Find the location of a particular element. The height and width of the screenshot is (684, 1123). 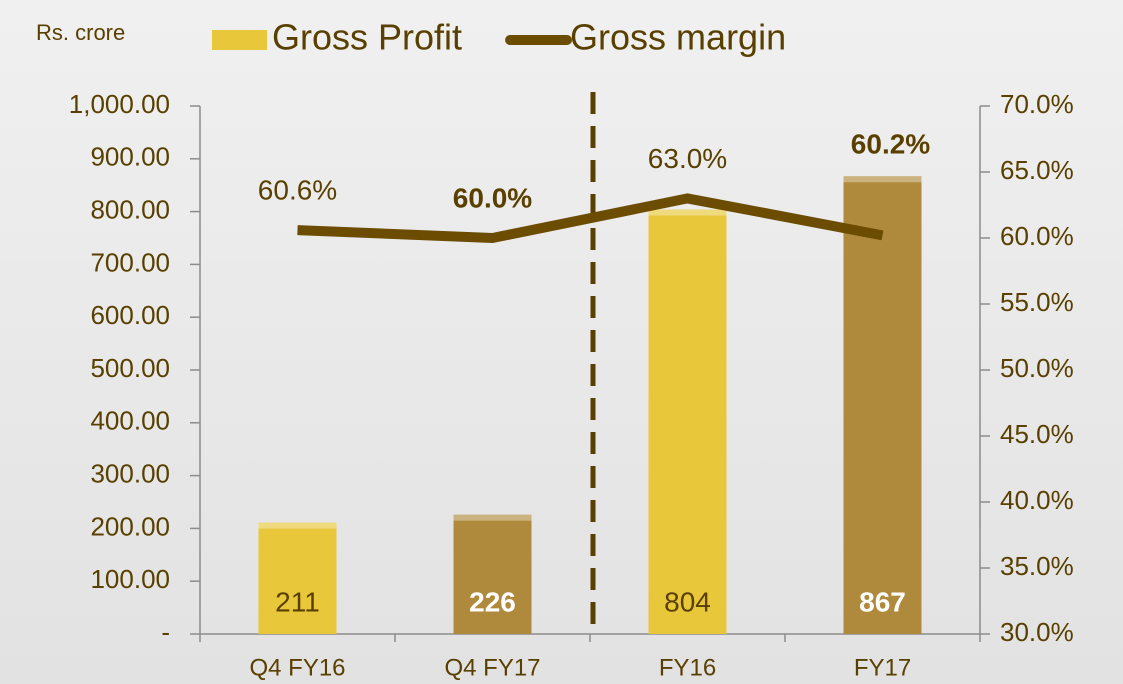

bar-value-label: 804 is located at coordinates (687, 601).